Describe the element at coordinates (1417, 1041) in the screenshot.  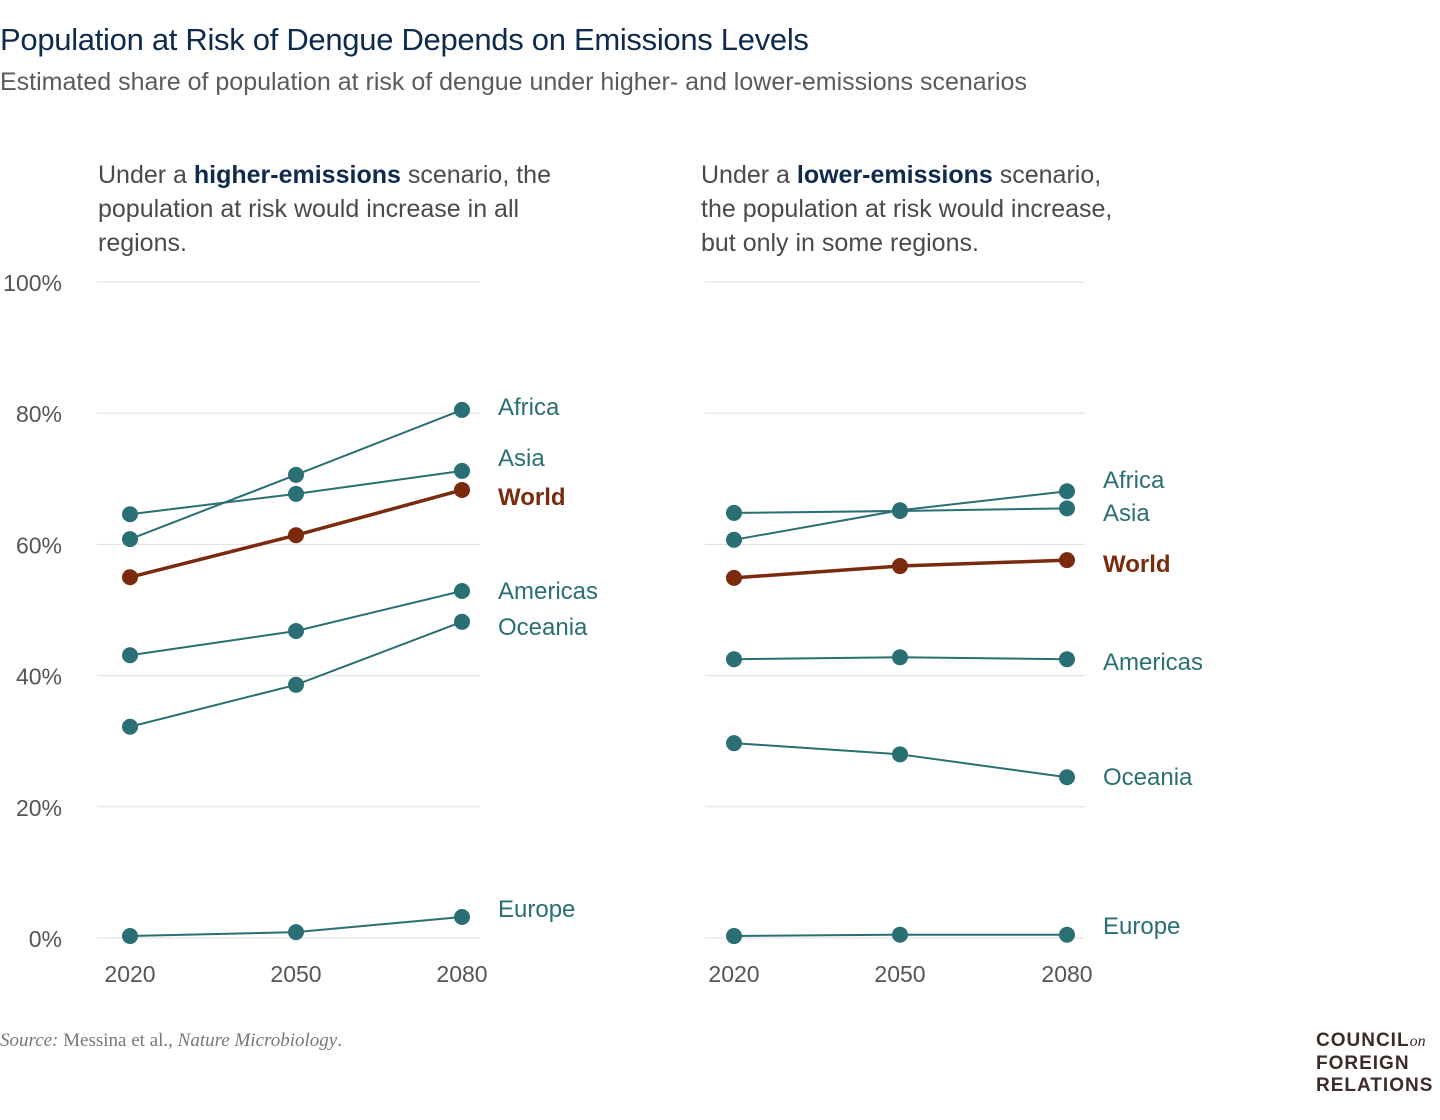
I see `logo-on: on` at that location.